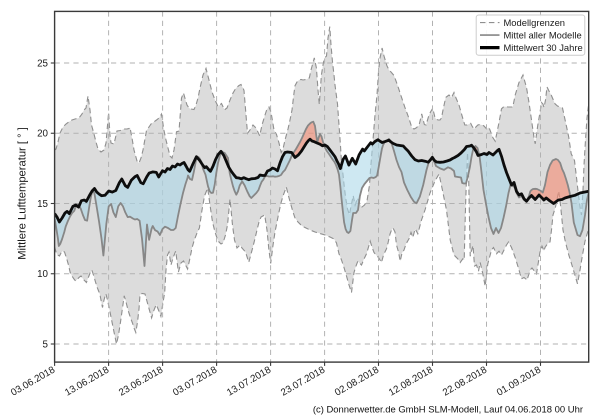 Image resolution: width=600 pixels, height=420 pixels. I want to click on svg-text: Mittelwert 30 Jahre, so click(543, 47).